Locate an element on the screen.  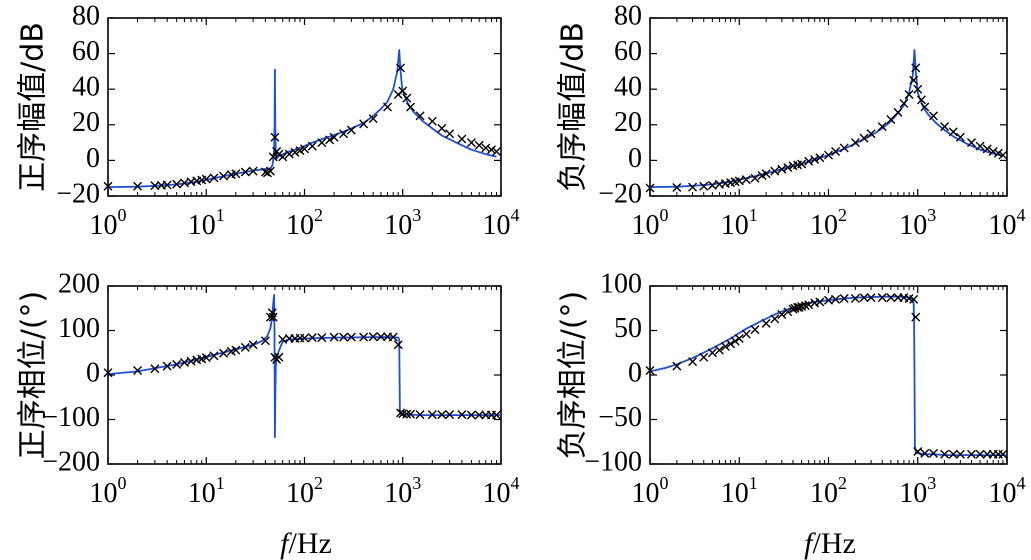
x-tick-label: 10³ is located at coordinates (917, 223).